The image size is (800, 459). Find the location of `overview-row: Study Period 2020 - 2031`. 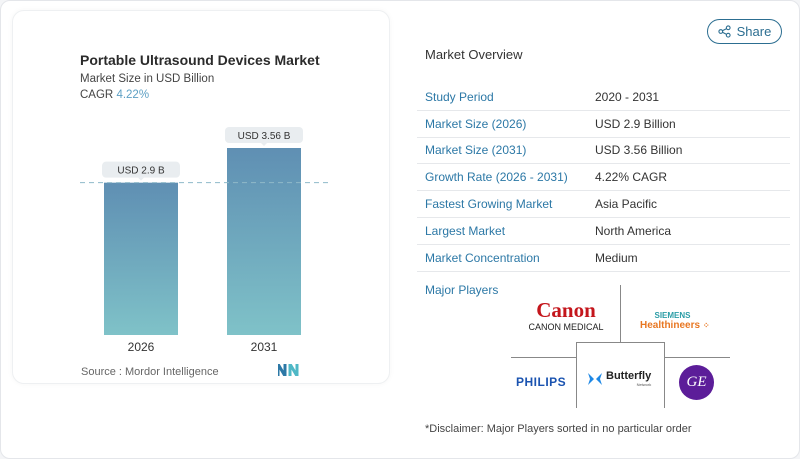

overview-row: Study Period 2020 - 2031 is located at coordinates (603, 97).